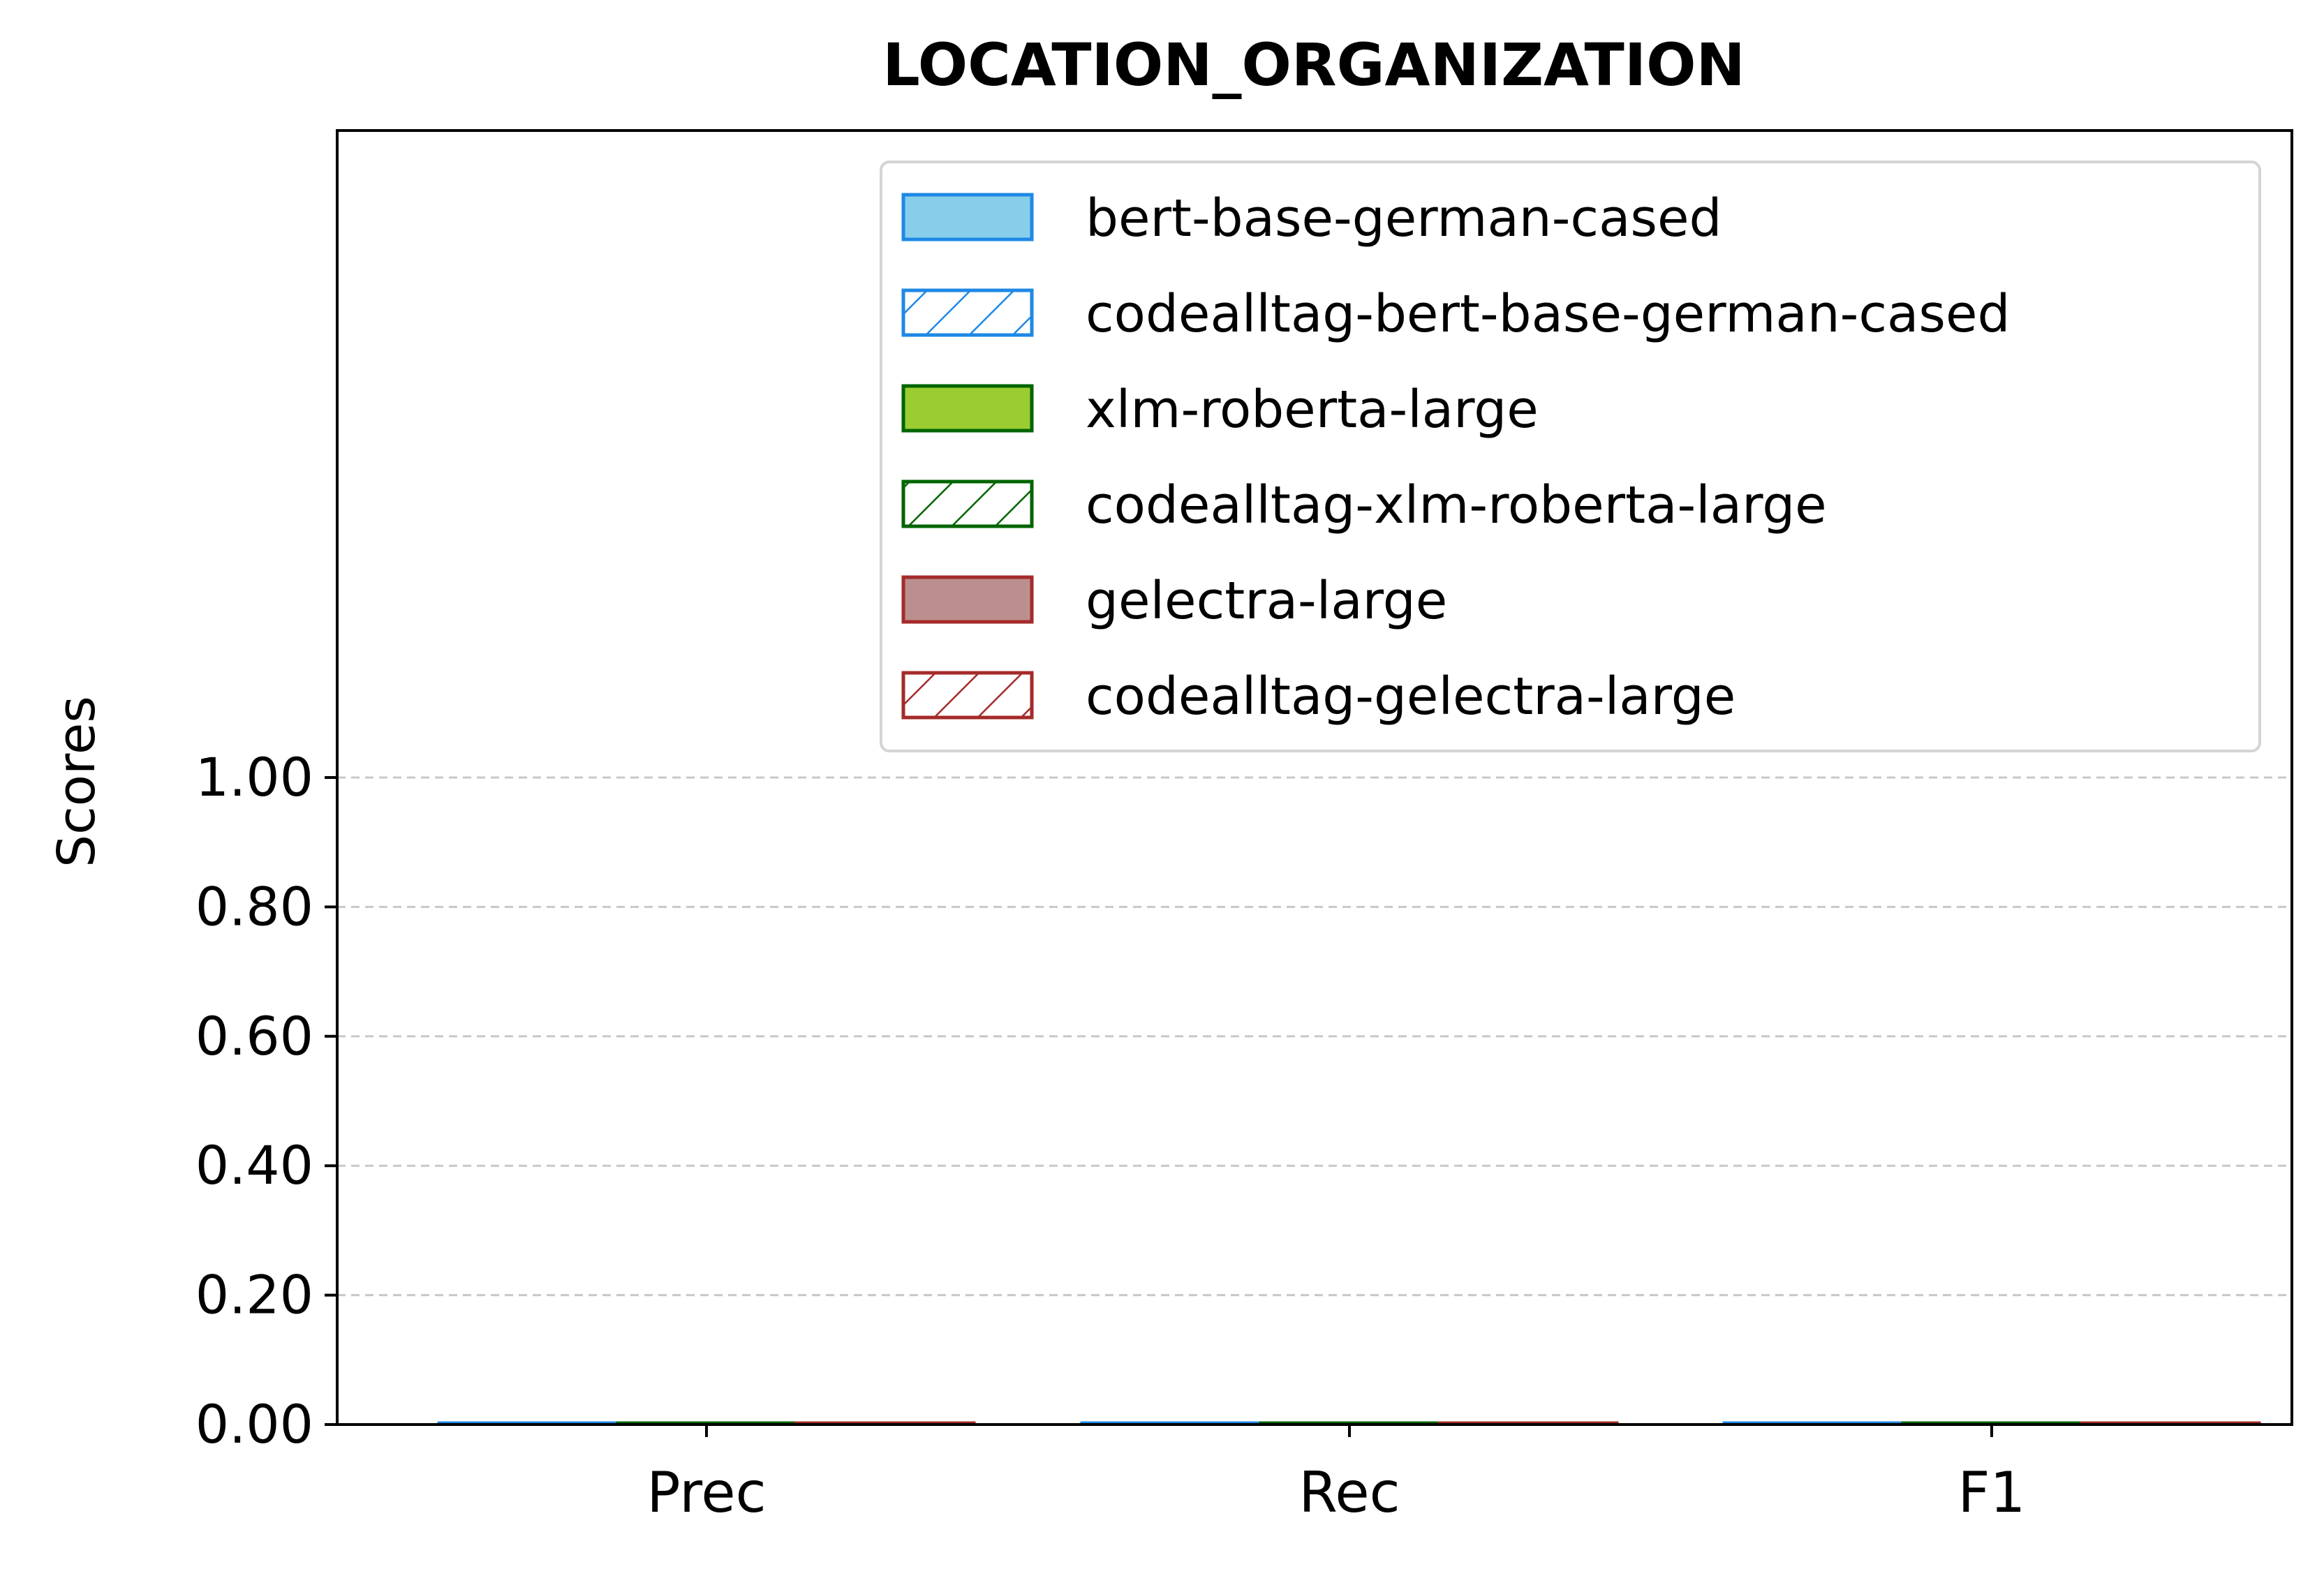 Image resolution: width=2324 pixels, height=1569 pixels. What do you see at coordinates (254, 906) in the screenshot?
I see `y-tick-label: 0.80` at bounding box center [254, 906].